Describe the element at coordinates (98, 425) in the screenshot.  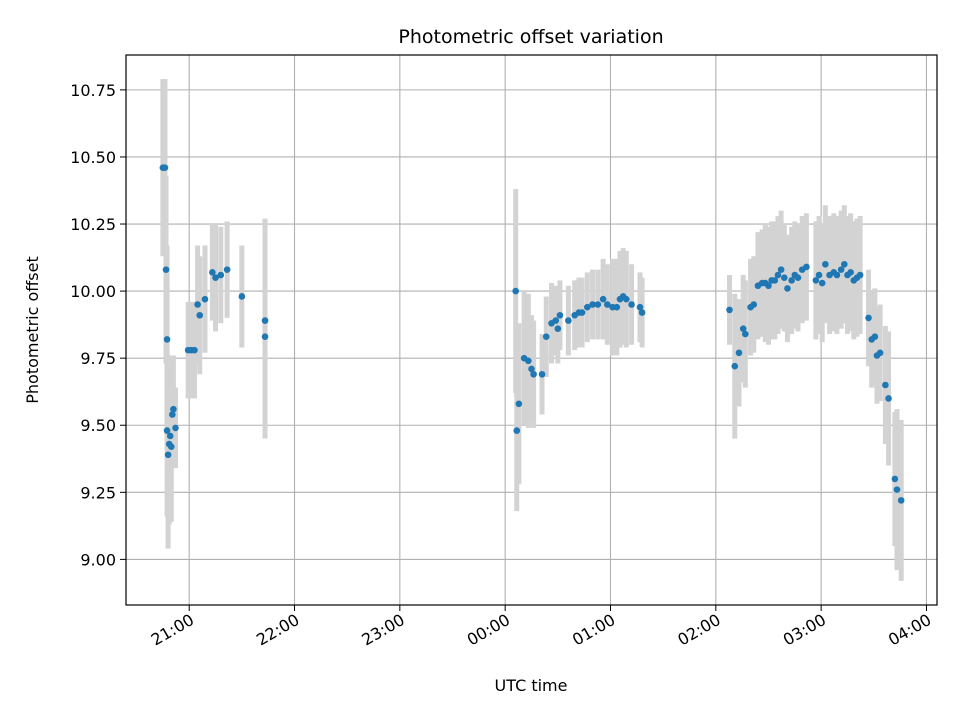
I see `y-tick-label: 9.50` at that location.